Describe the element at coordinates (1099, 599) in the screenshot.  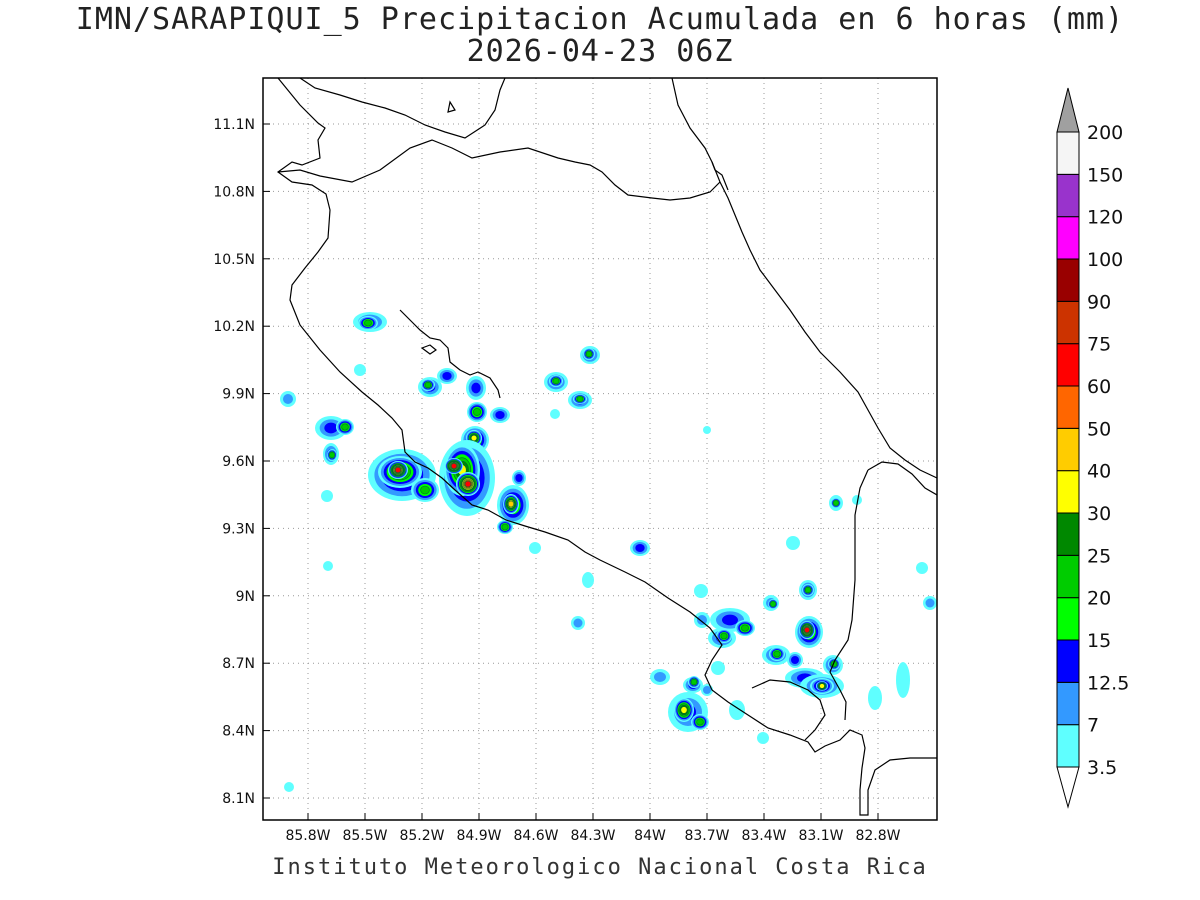
I see `colorbar-label: 20` at that location.